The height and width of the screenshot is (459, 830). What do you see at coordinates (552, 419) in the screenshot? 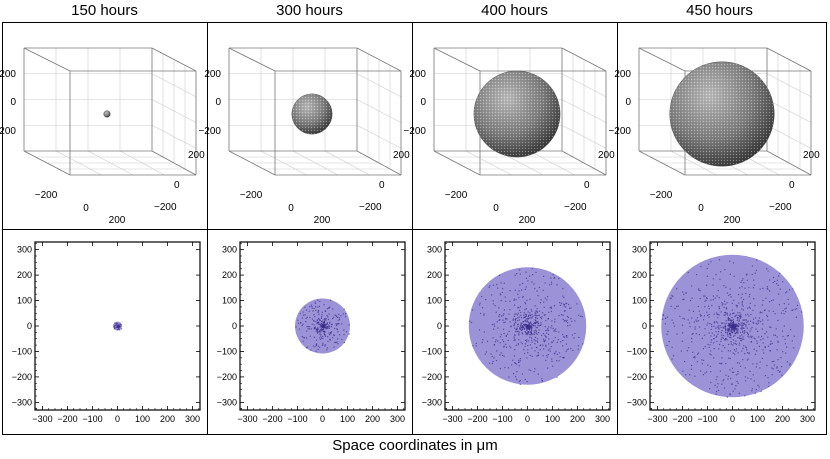
I see `x-tick-label: 100` at bounding box center [552, 419].